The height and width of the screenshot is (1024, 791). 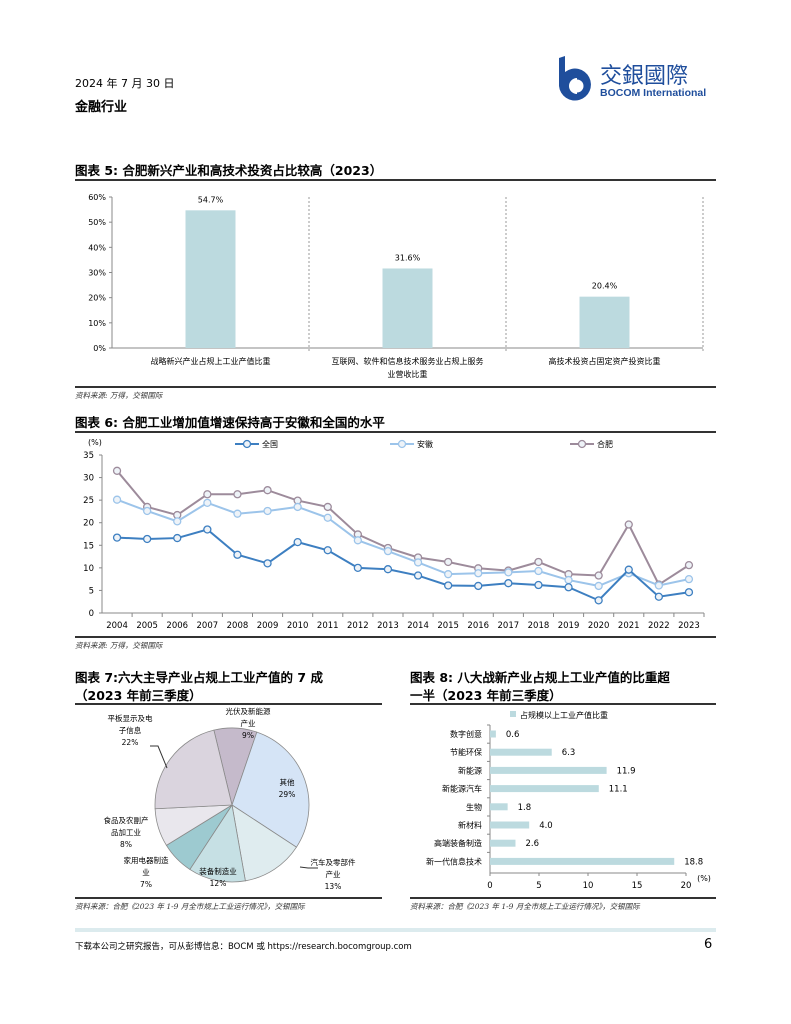 What do you see at coordinates (408, 257) in the screenshot?
I see `data-label: 31.6%` at bounding box center [408, 257].